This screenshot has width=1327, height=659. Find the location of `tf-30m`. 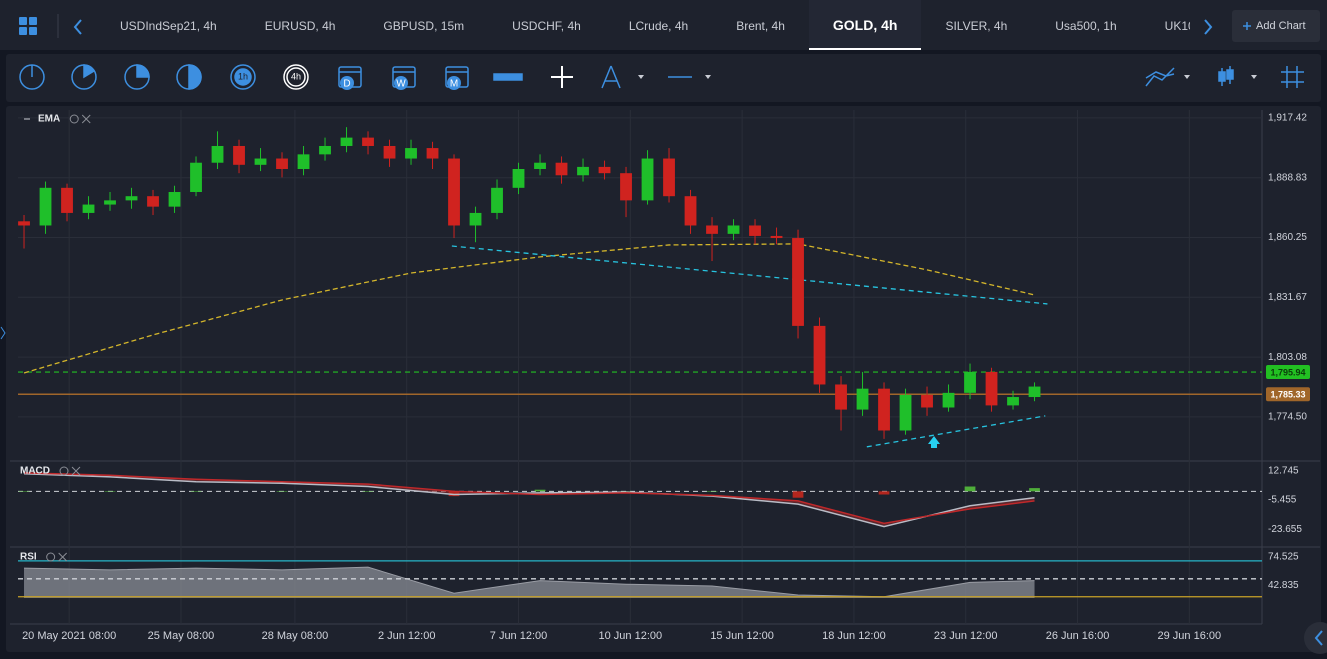

tf-30m is located at coordinates (189, 77).